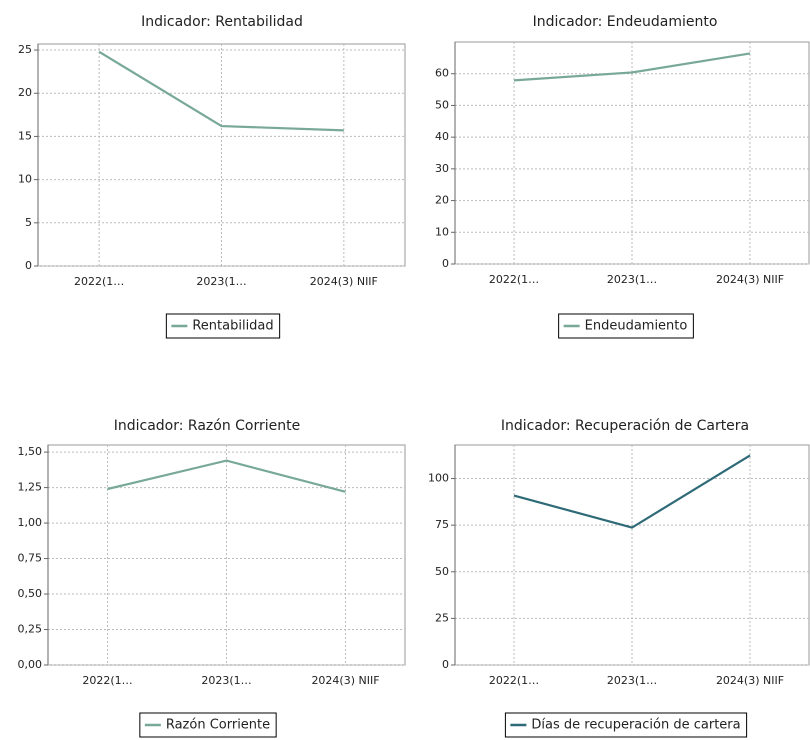 This screenshot has height=740, width=810. I want to click on legend-label: Endeudamiento, so click(636, 326).